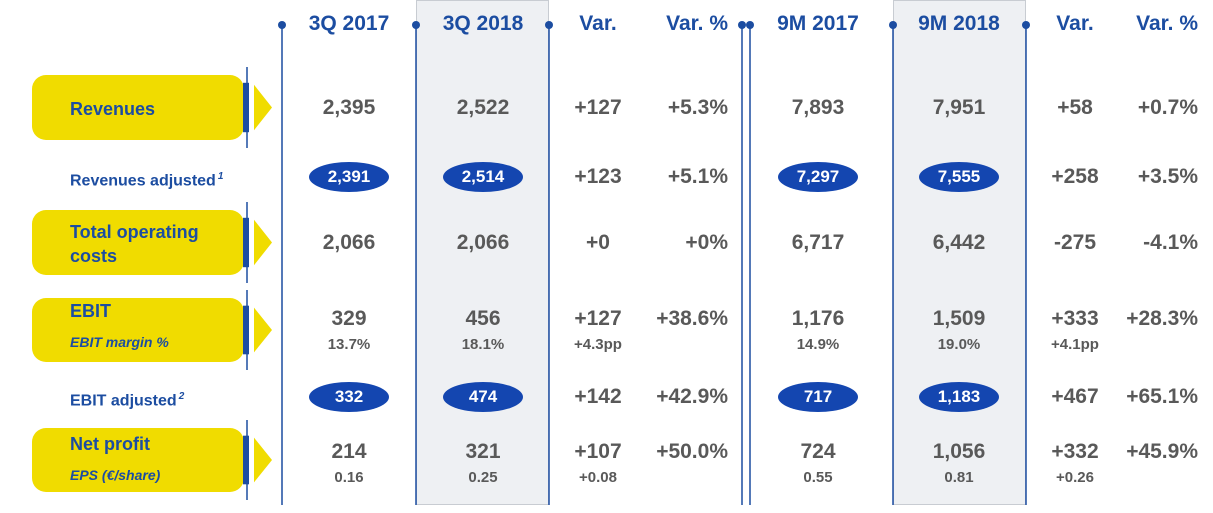 This screenshot has width=1213, height=513. I want to click on cell-value: +123, so click(598, 176).